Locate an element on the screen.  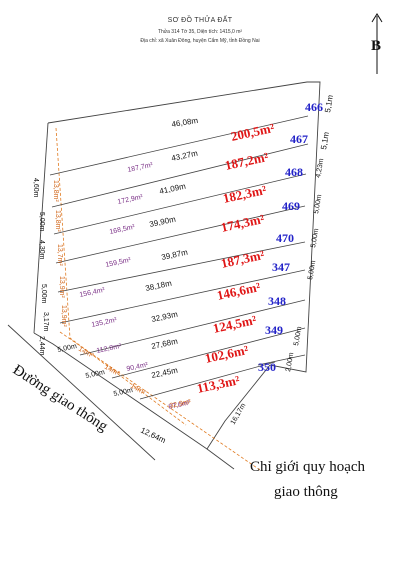
lot-number: 349 is located at coordinates (274, 330).